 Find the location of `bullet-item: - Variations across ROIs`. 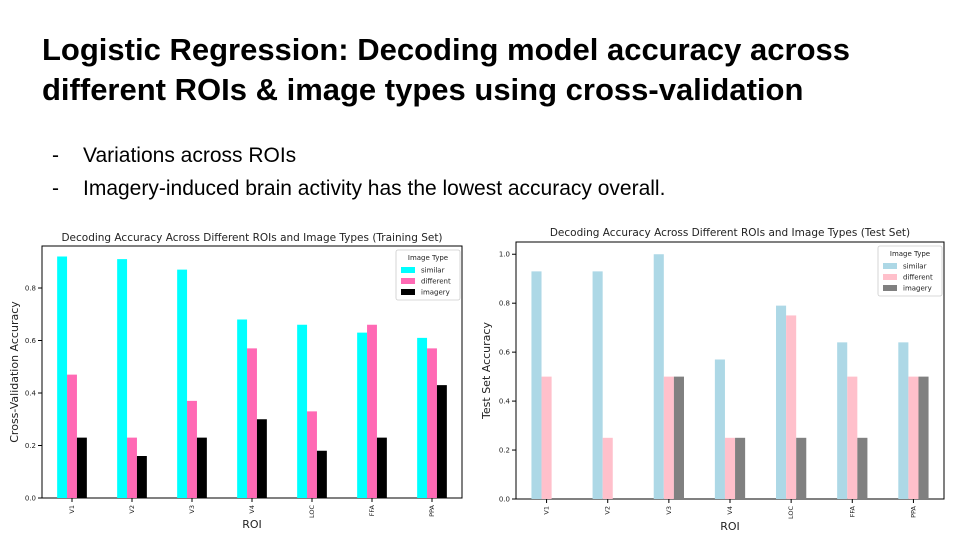

bullet-item: - Variations across ROIs is located at coordinates (358, 155).